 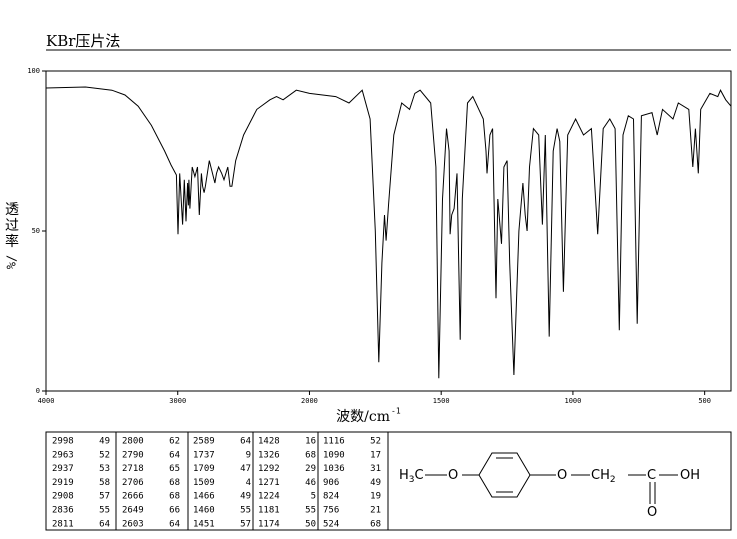 What do you see at coordinates (313, 497) in the screenshot?
I see `peak-transmittance: 5` at bounding box center [313, 497].